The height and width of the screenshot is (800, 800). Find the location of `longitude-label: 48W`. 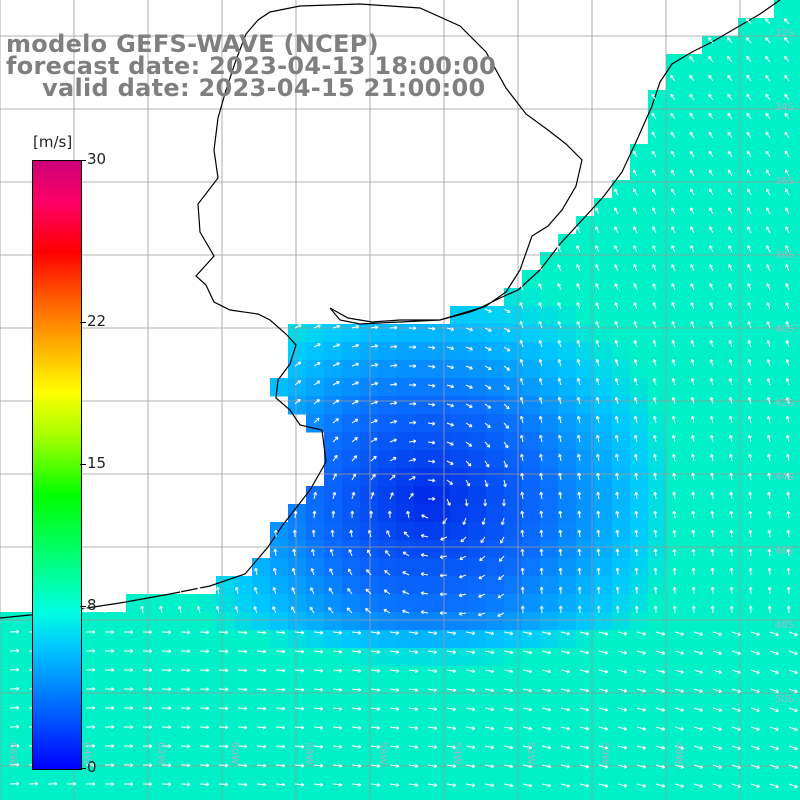

longitude-label: 48W is located at coordinates (678, 753).